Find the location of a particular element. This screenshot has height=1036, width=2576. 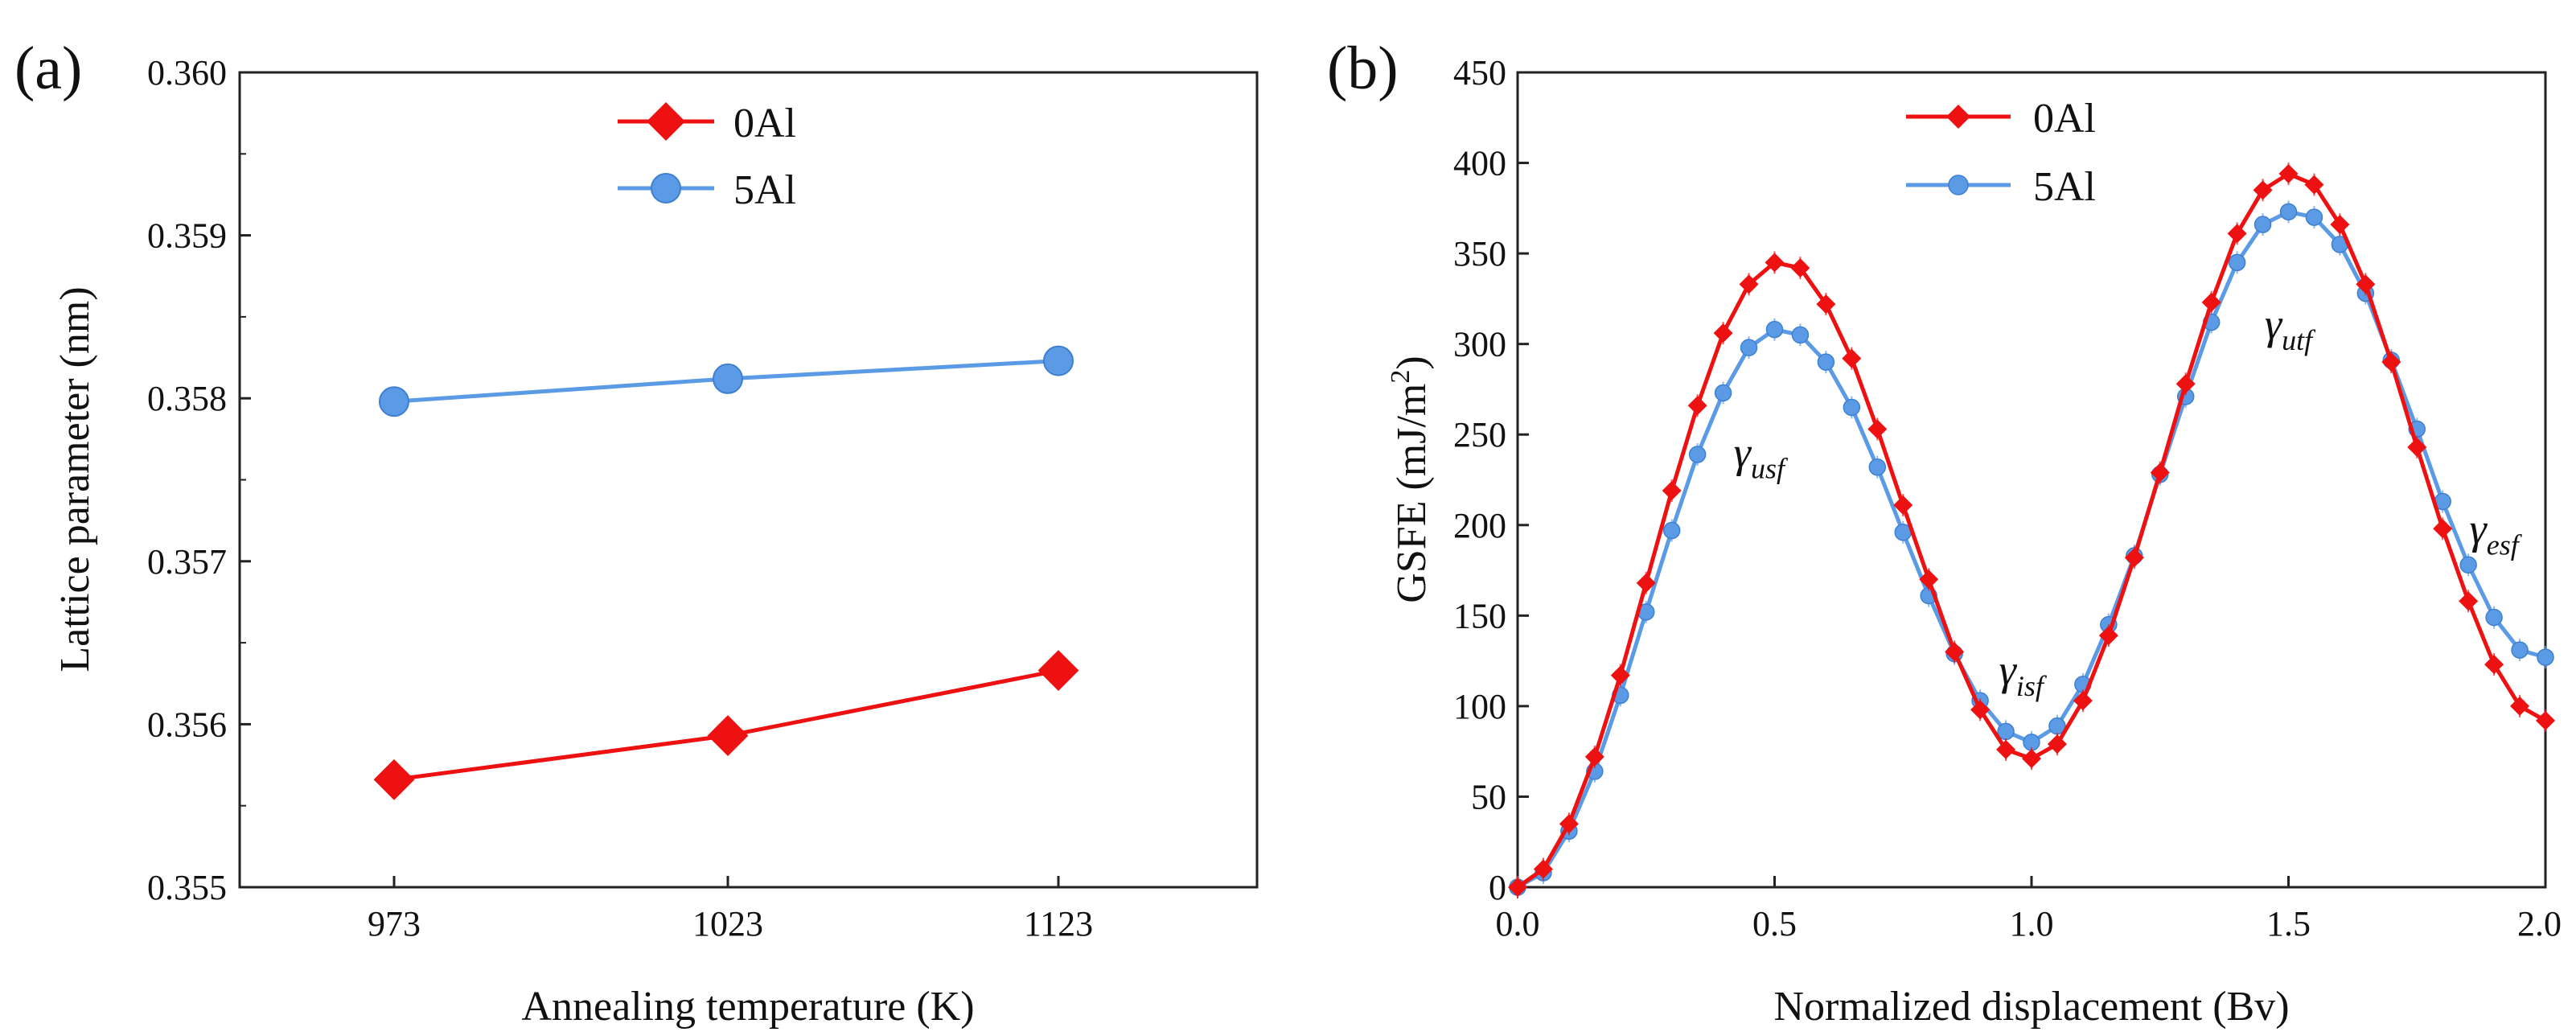

panel-a-y-axis-label: Lattice parameter (nm) is located at coordinates (75, 479).